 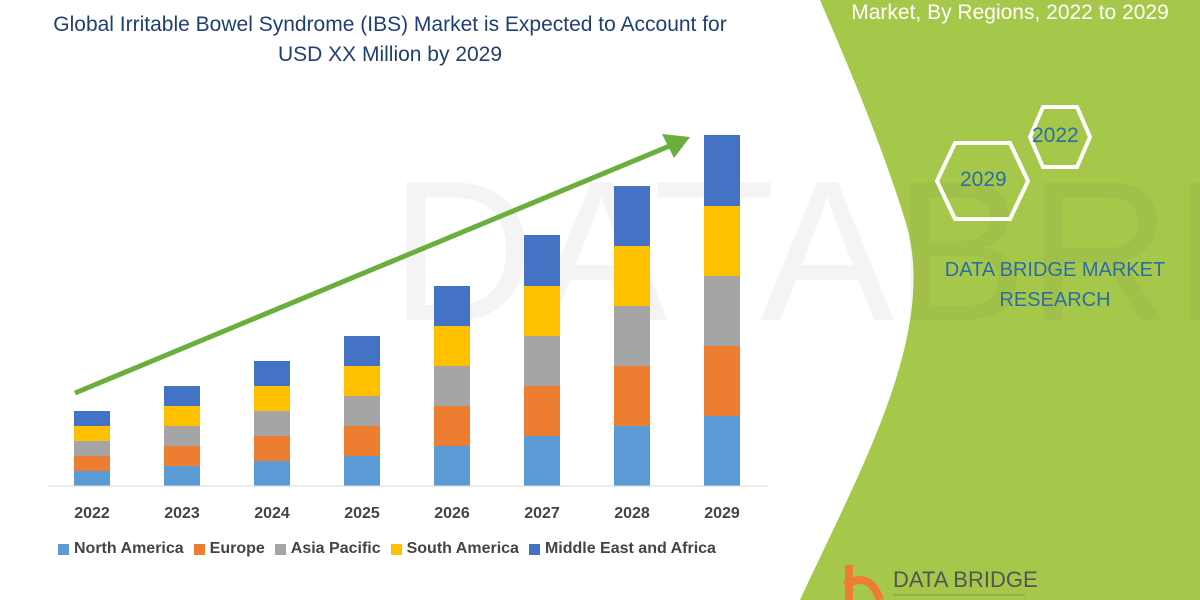 I want to click on x-tick-label: 2028, so click(x=632, y=513).